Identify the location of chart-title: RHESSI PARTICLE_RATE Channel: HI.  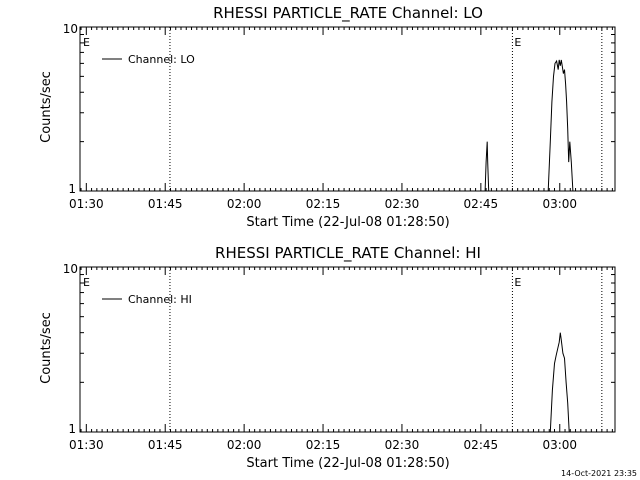
(348, 253).